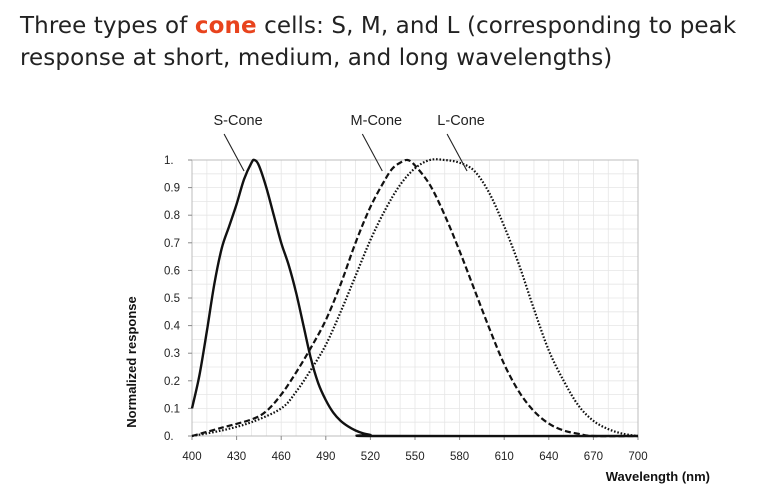  Describe the element at coordinates (172, 327) in the screenshot. I see `y-tick-label: 0.4` at that location.